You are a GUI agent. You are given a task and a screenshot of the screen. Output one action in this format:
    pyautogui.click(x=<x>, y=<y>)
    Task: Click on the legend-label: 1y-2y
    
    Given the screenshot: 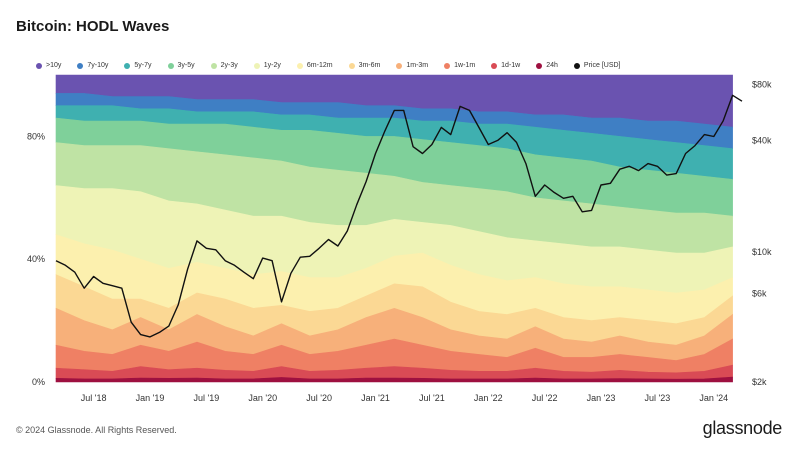 What is the action you would take?
    pyautogui.click(x=272, y=65)
    